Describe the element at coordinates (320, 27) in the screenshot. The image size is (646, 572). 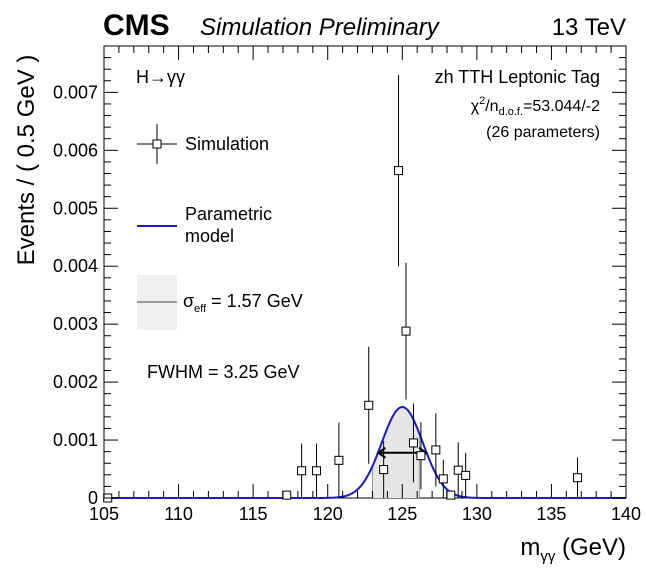
I see `simulation-preliminary-label: Simulation Preliminary` at that location.